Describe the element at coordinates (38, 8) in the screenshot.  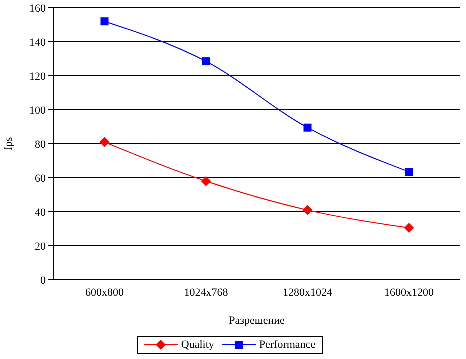
I see `y-tick-label: 160` at that location.